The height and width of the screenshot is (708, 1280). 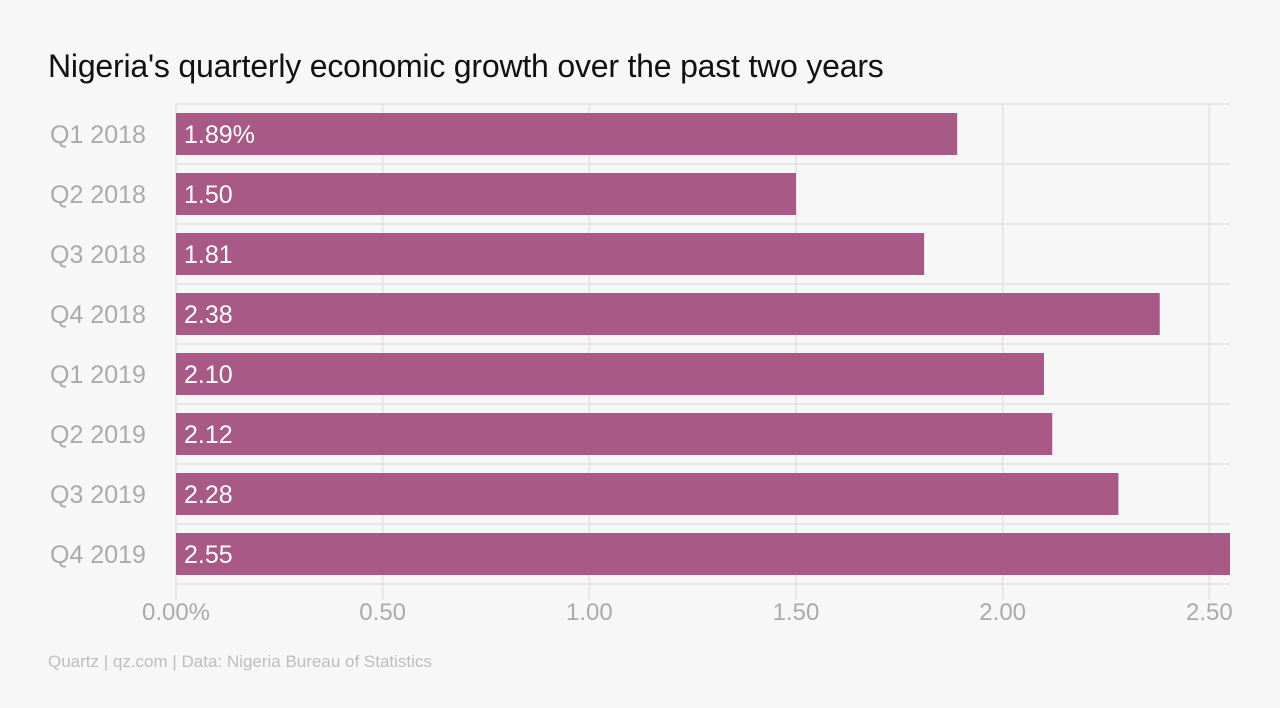 What do you see at coordinates (796, 612) in the screenshot?
I see `x-tick-label: 1.50` at bounding box center [796, 612].